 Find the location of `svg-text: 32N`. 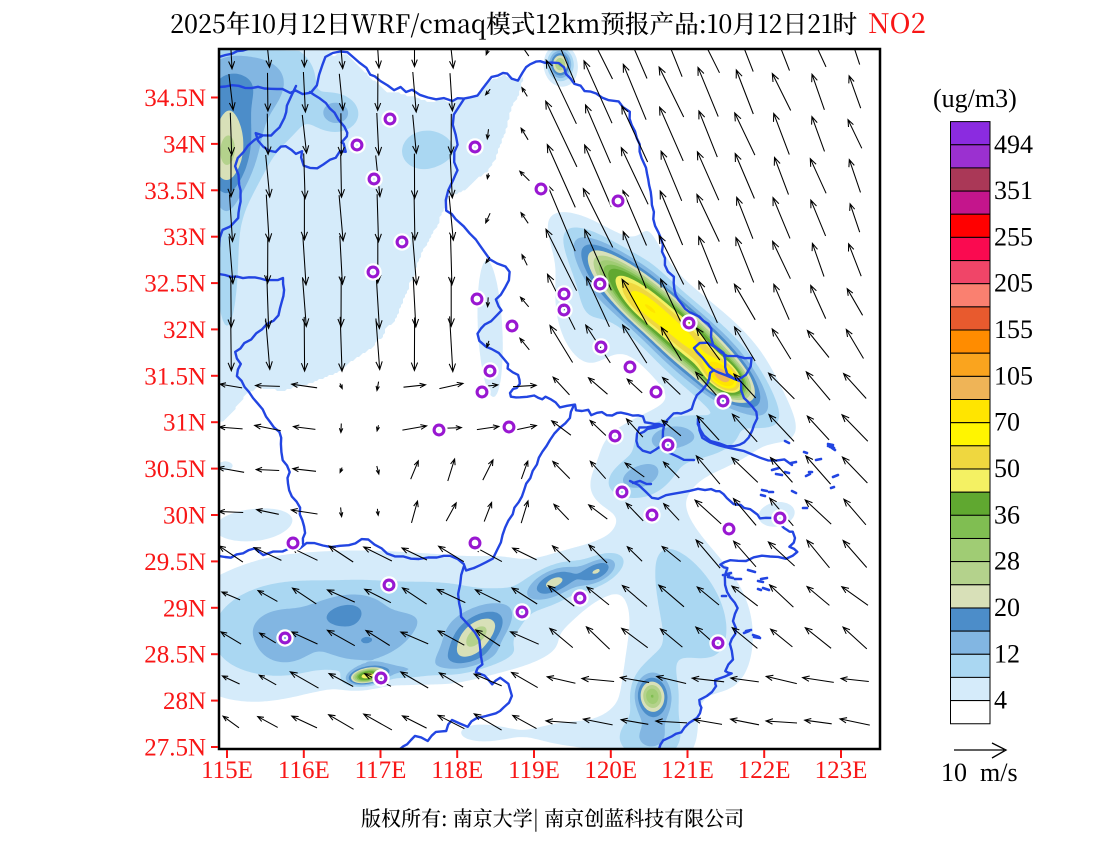

svg-text: 32N is located at coordinates (184, 330).